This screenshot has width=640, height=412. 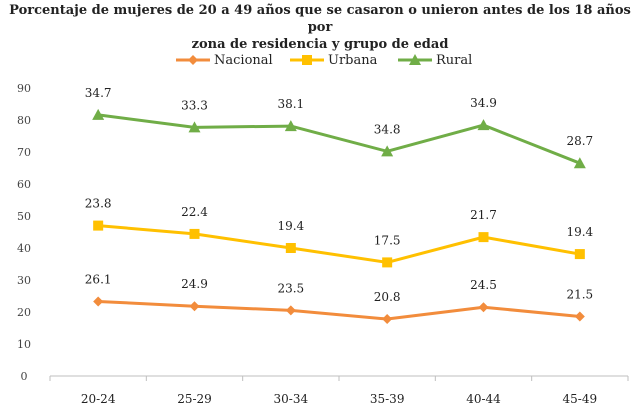 What do you see at coordinates (98, 399) in the screenshot?
I see `x-tick-label: 20-24` at bounding box center [98, 399].